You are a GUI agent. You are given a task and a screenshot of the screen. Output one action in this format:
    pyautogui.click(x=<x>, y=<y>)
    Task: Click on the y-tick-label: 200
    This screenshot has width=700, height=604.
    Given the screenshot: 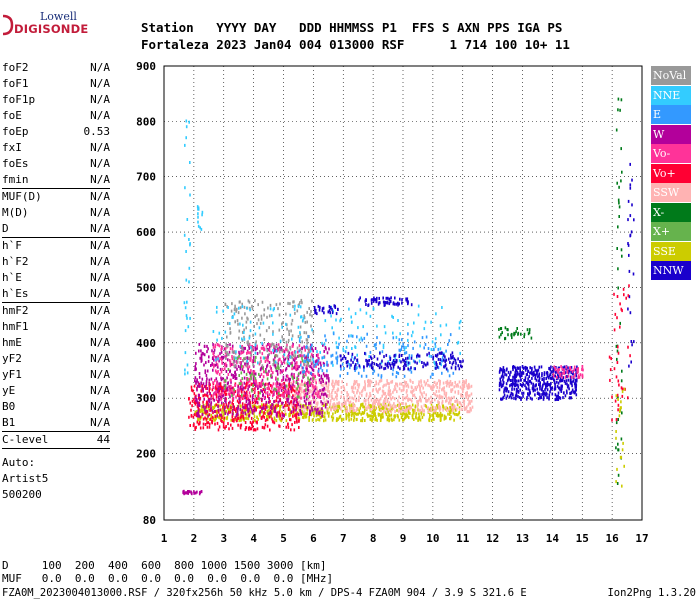 What is the action you would take?
    pyautogui.click(x=146, y=454)
    